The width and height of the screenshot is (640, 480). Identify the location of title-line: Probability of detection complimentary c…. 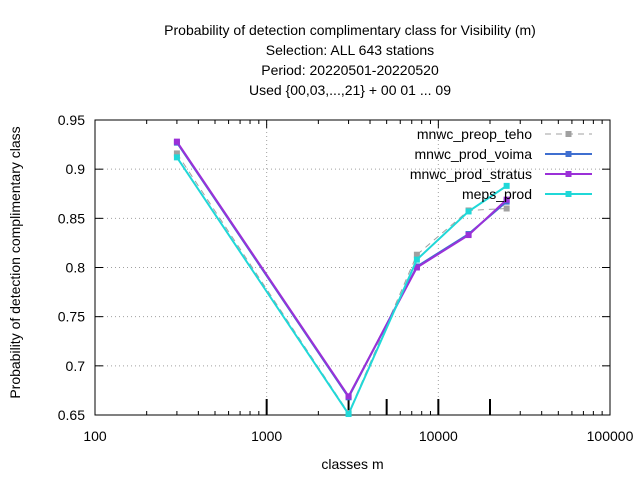
(350, 30).